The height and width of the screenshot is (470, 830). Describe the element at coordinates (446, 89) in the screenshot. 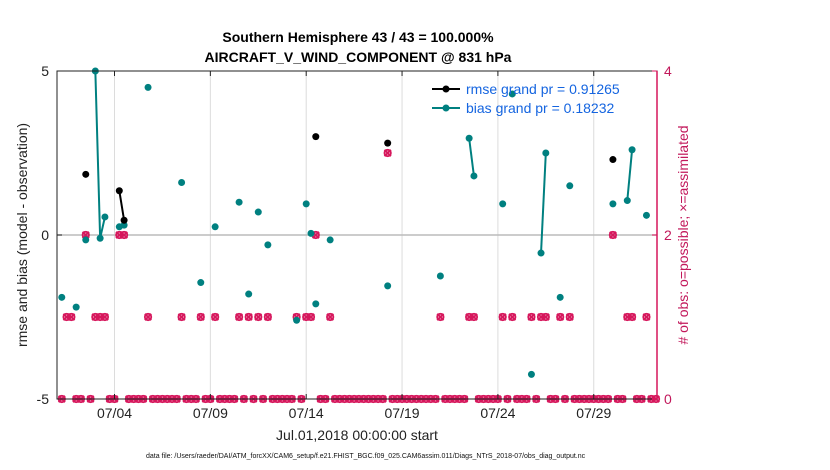

I see `legend-rmse-marker` at that location.